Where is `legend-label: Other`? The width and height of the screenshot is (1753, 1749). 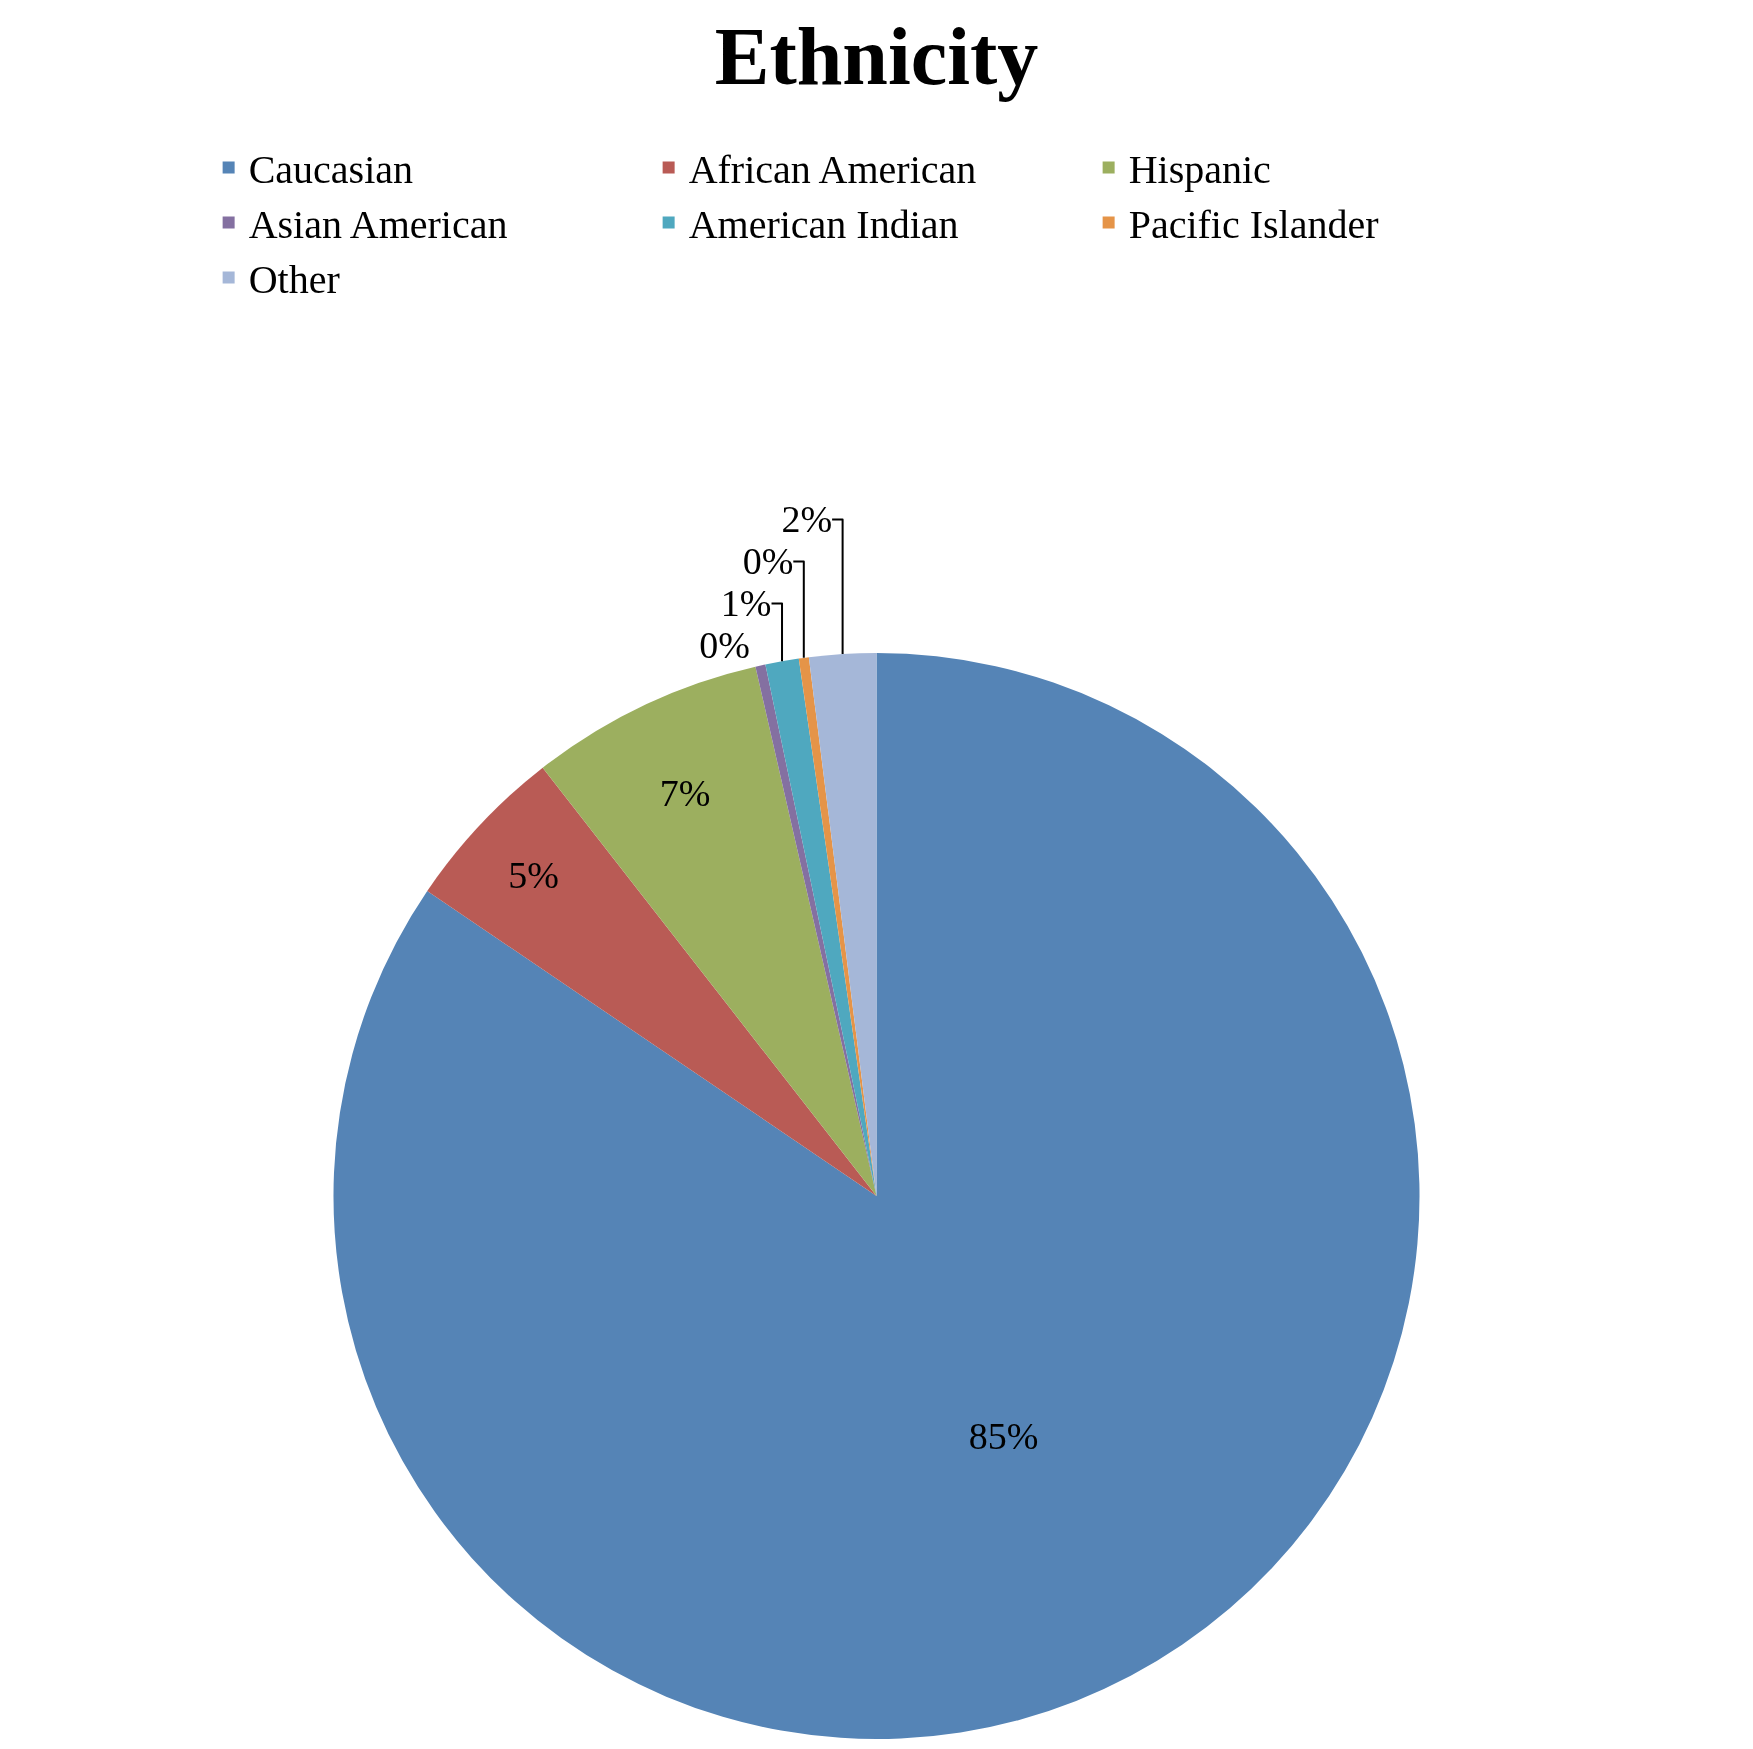
legend-label: Other is located at coordinates (294, 280).